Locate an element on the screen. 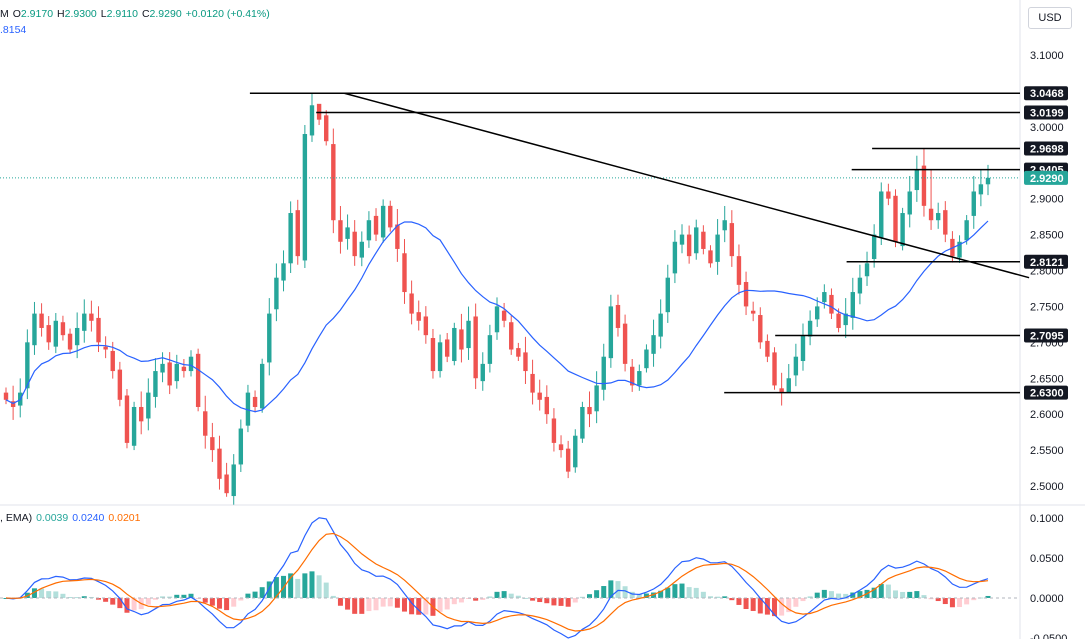  currency-button: USD is located at coordinates (1050, 18).